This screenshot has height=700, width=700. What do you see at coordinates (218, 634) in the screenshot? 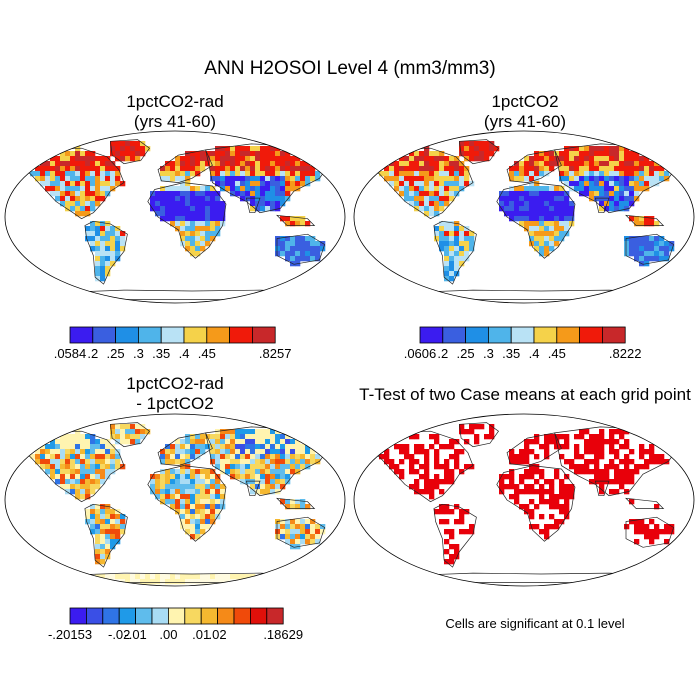
I see `colorbar-label: .02` at bounding box center [218, 634].